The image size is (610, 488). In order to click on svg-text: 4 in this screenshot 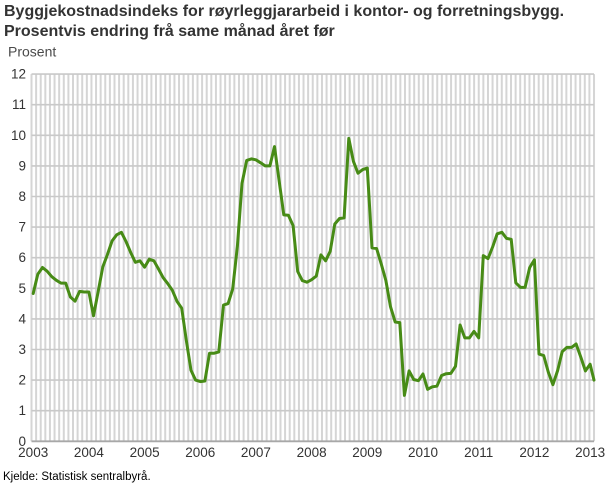, I will do `click(22, 318)`.